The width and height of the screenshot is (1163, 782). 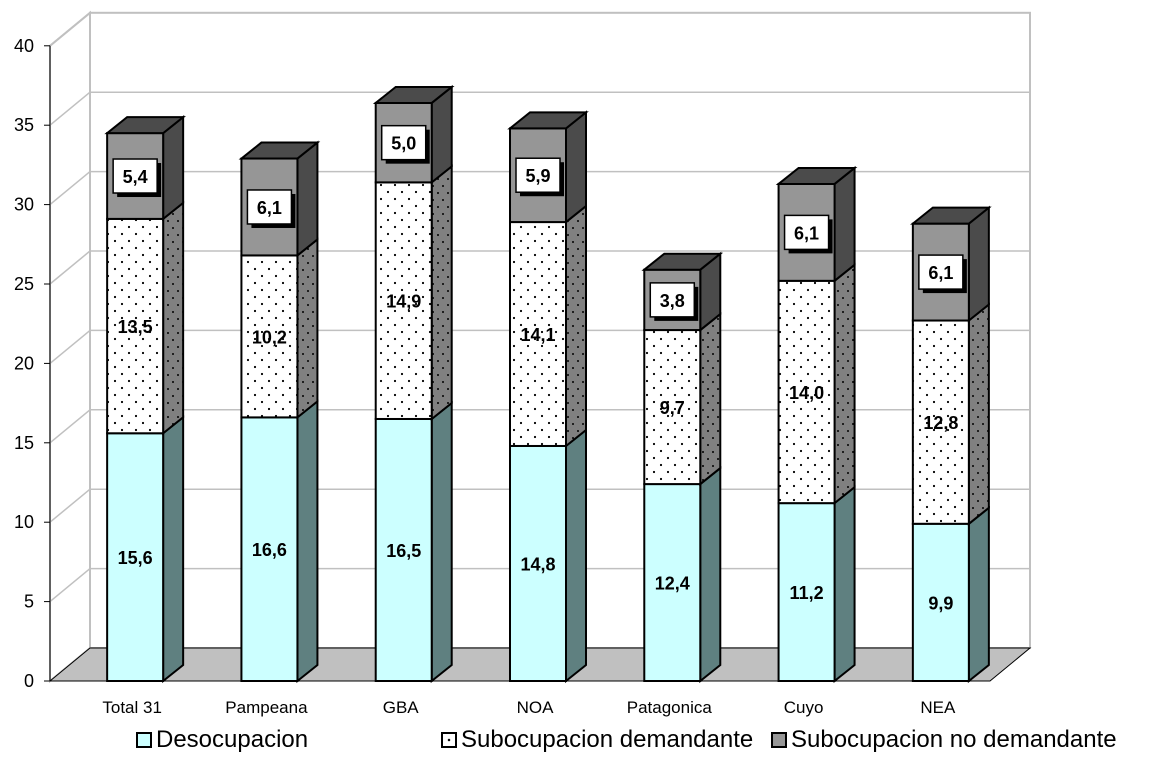 I want to click on y-tick-label: 30, so click(x=24, y=205).